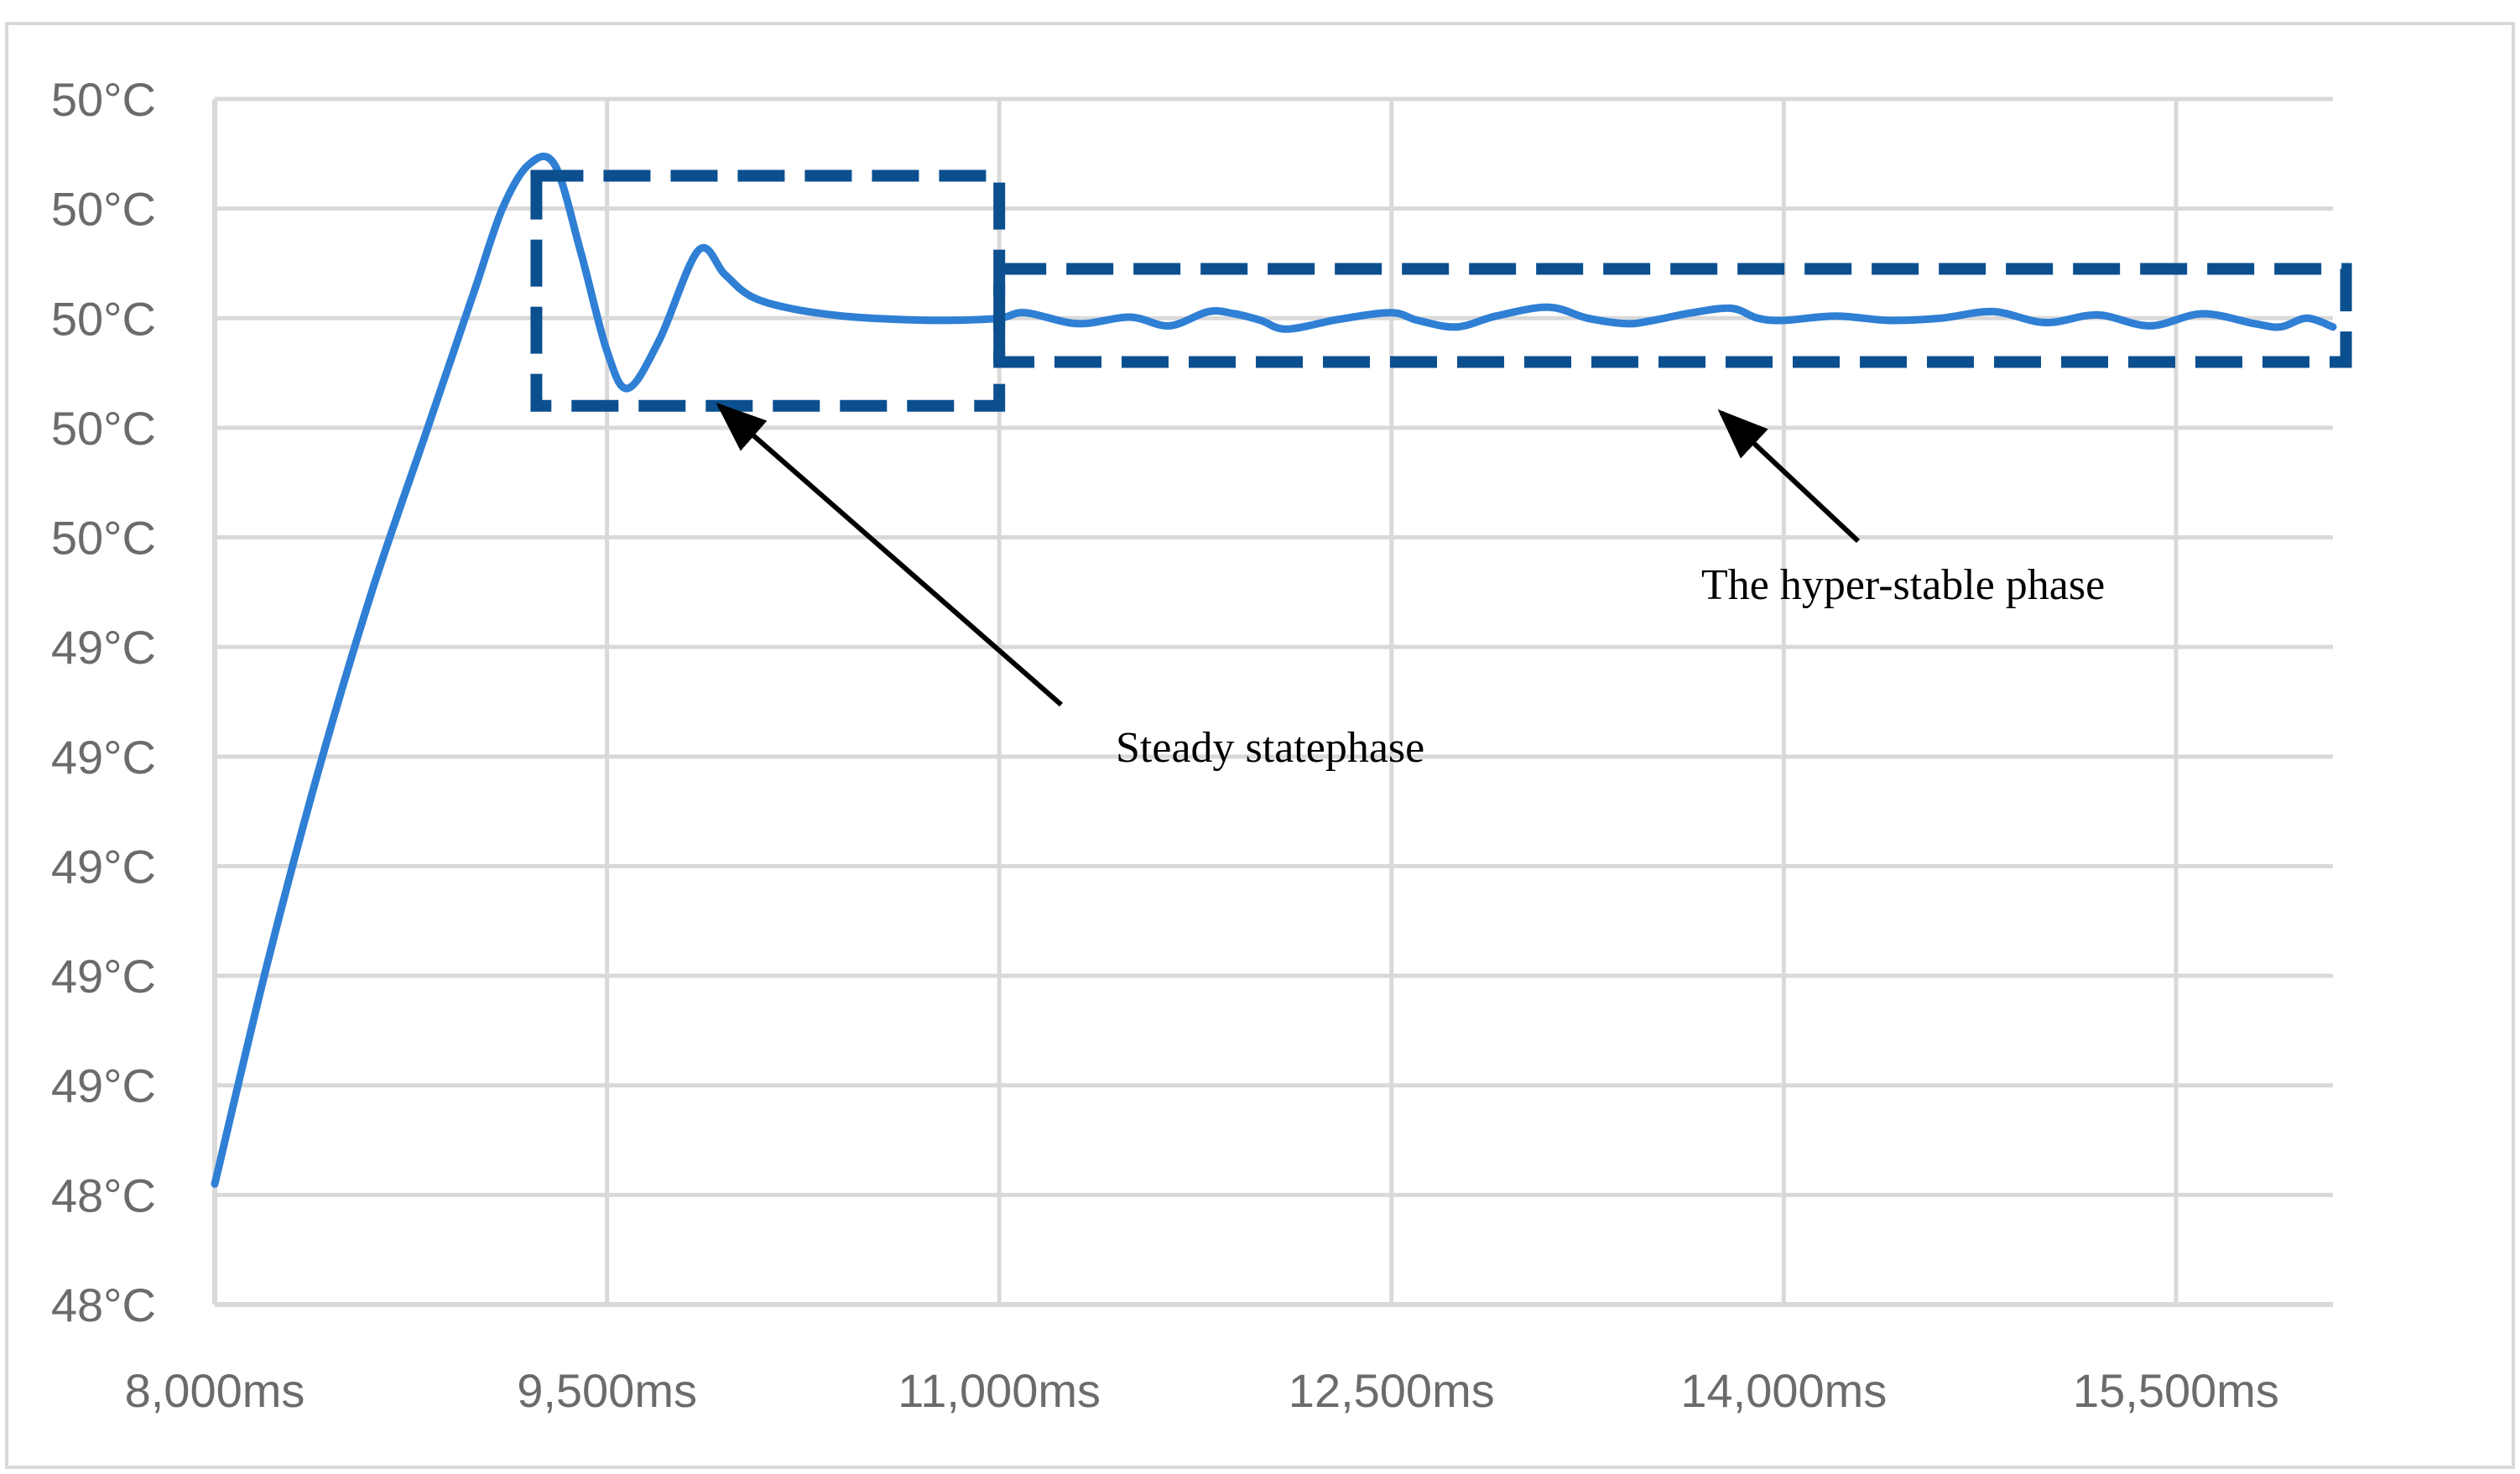  Describe the element at coordinates (1903, 585) in the screenshot. I see `annotation-label: The hyper-stable phase` at that location.